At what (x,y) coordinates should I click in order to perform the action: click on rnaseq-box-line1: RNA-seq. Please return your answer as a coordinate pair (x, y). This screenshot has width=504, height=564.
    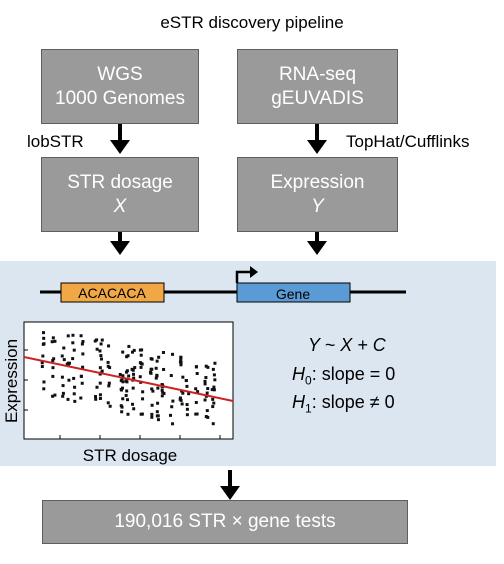
    Looking at the image, I should click on (317, 74).